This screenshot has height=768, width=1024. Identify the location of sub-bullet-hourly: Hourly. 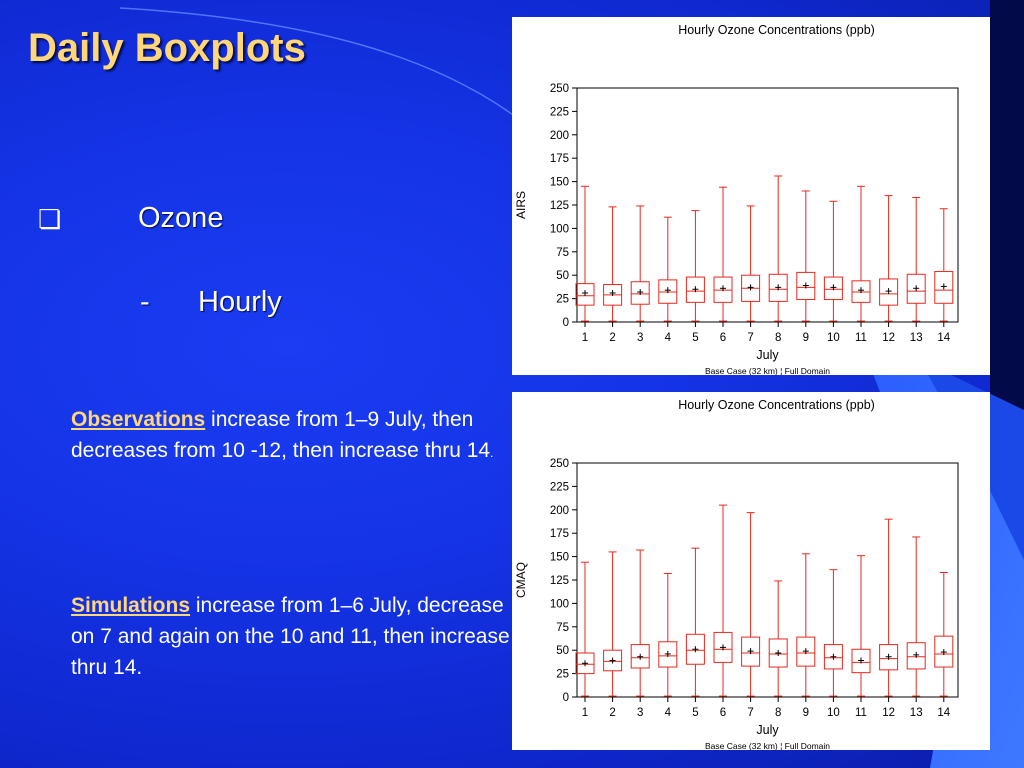
(240, 302).